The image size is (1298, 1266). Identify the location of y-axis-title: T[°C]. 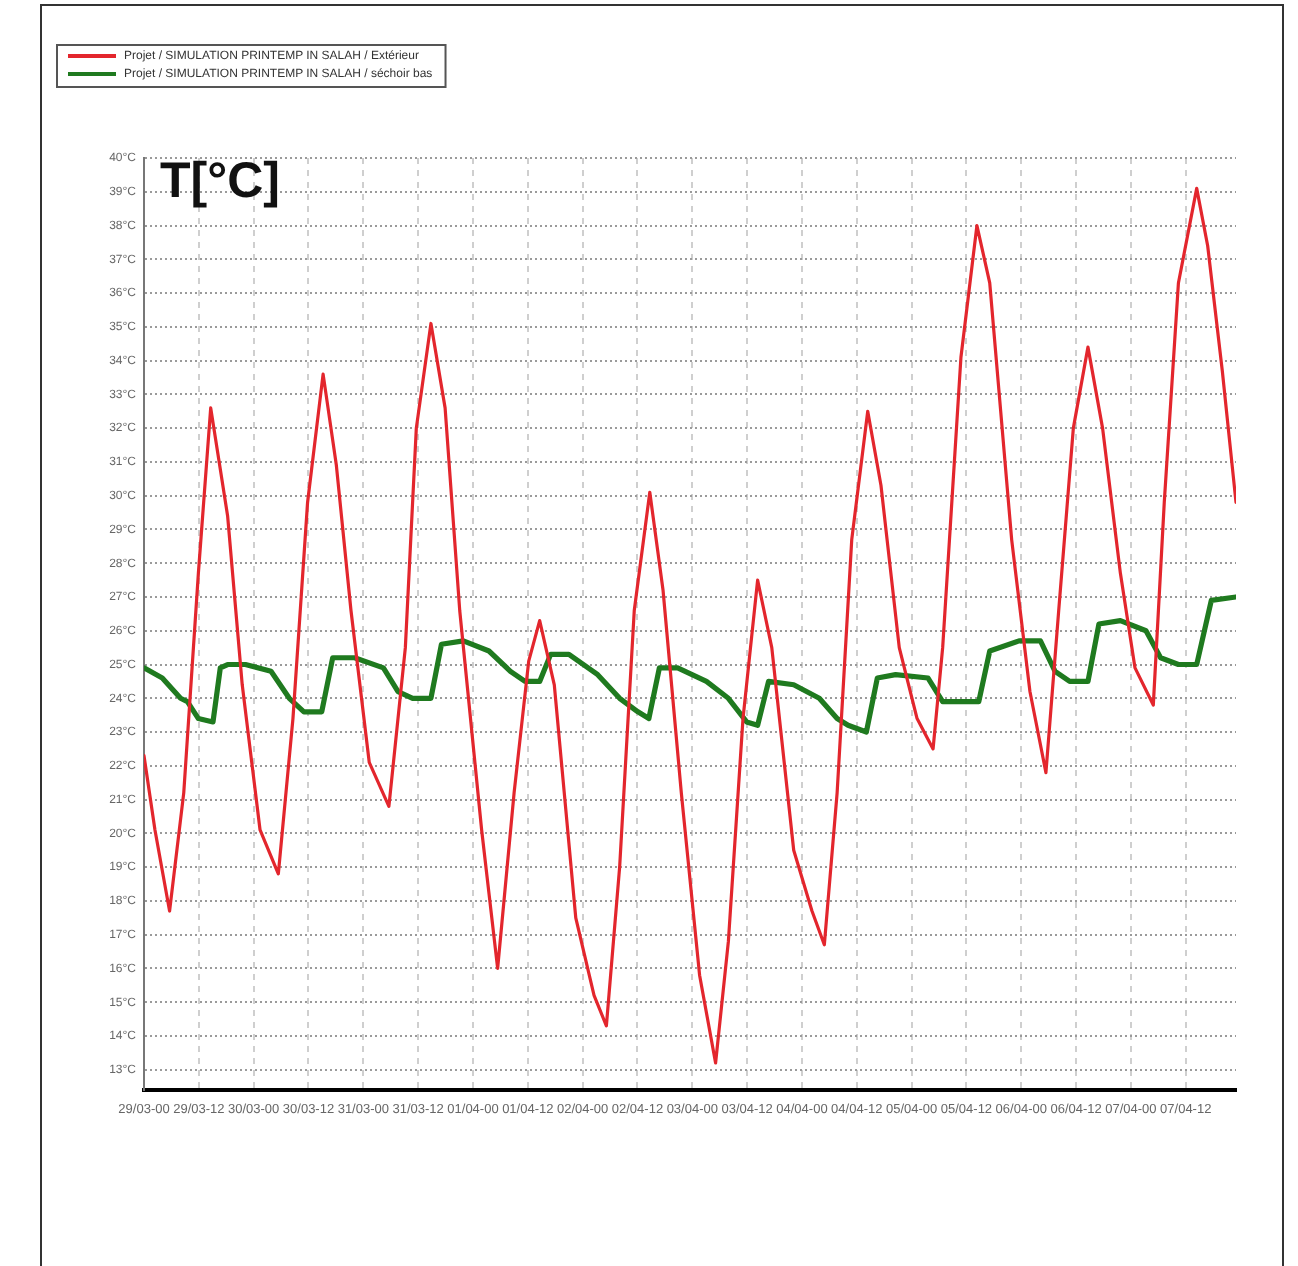
(220, 180).